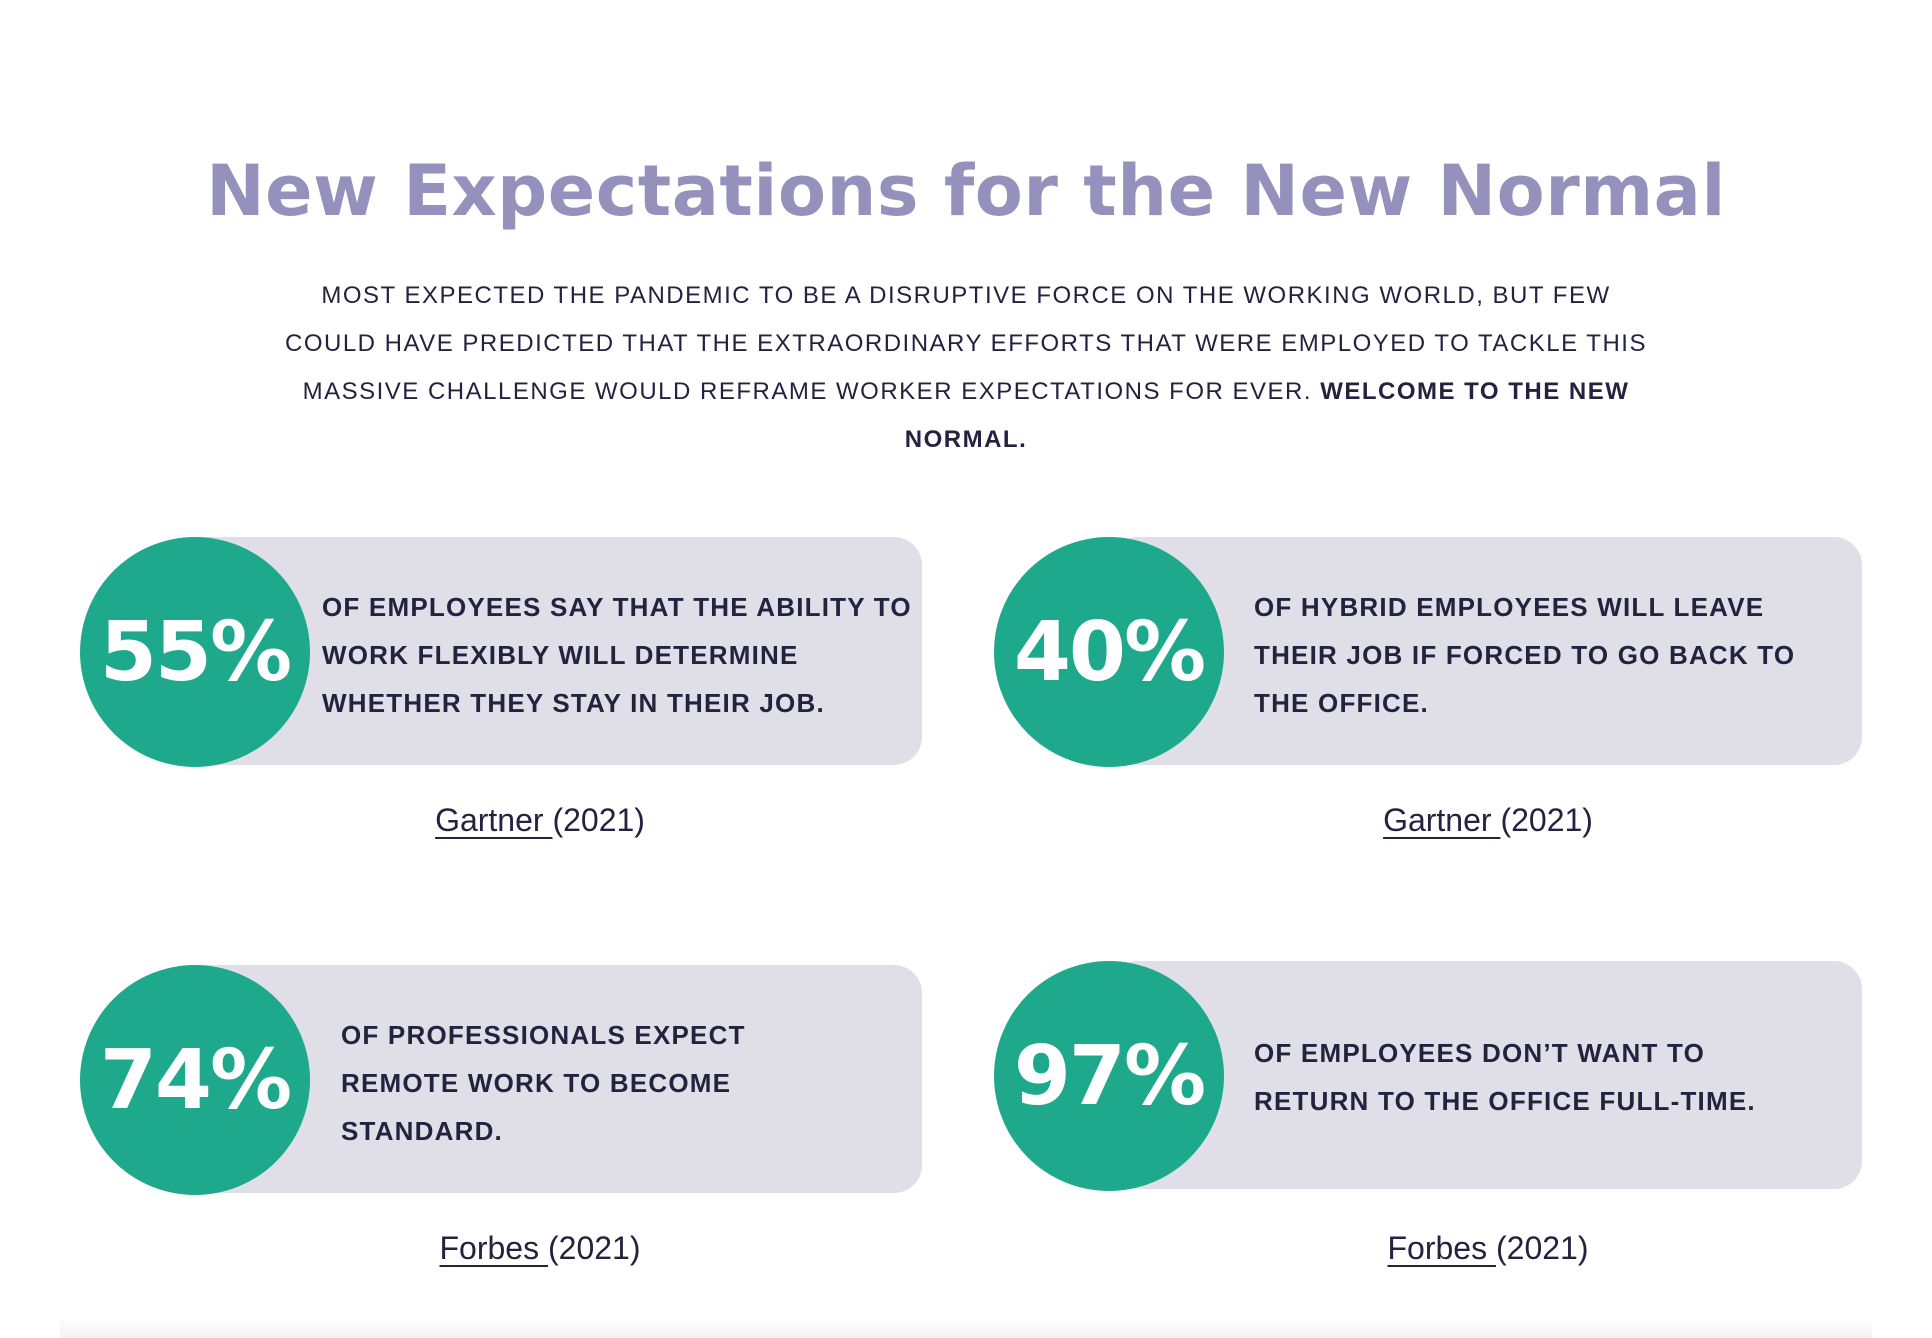 The image size is (1932, 1338). I want to click on stat-percent-circle: 40%, so click(1109, 652).